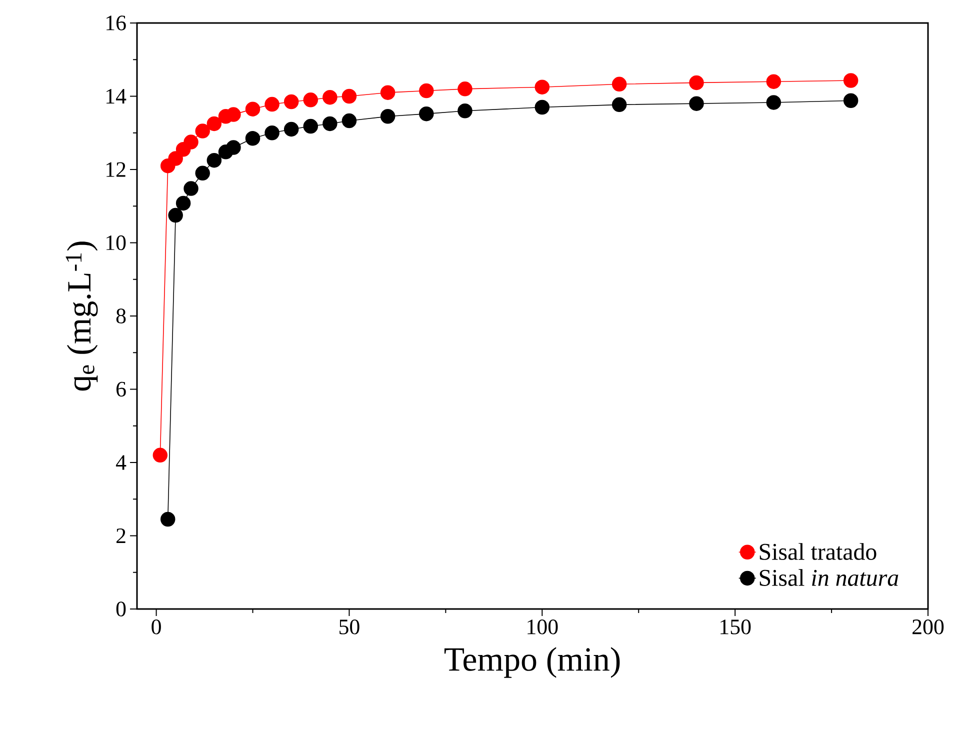 This screenshot has height=735, width=957. Describe the element at coordinates (928, 626) in the screenshot. I see `x-tick-label: 200` at that location.